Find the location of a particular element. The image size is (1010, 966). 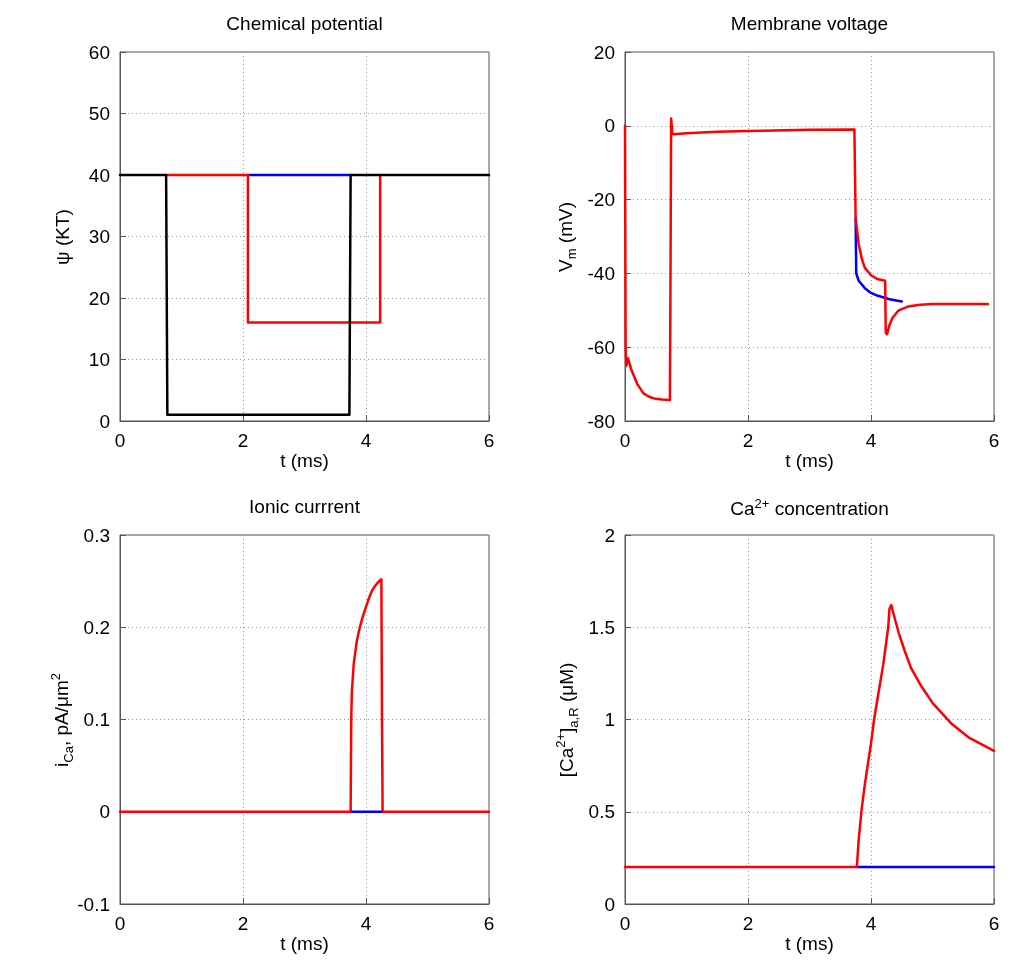

y-tick-label: -40 is located at coordinates (601, 273).